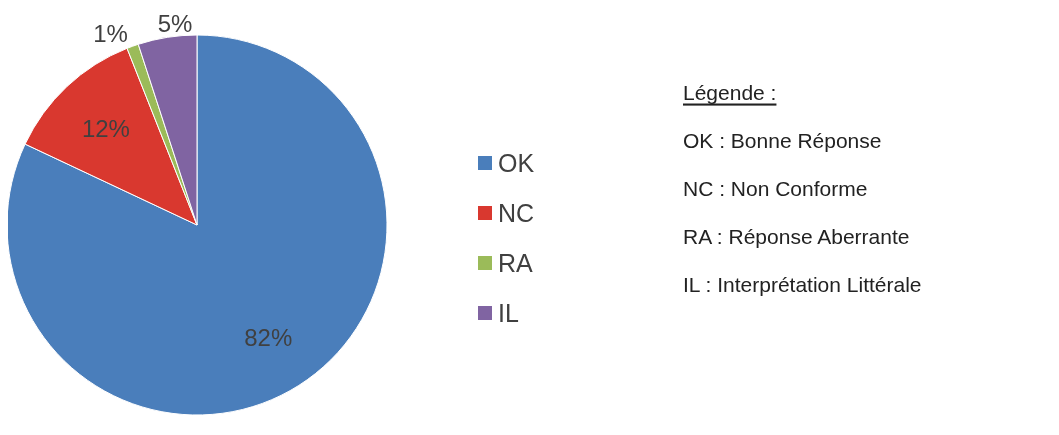  I want to click on data-label: 12%, so click(105, 128).